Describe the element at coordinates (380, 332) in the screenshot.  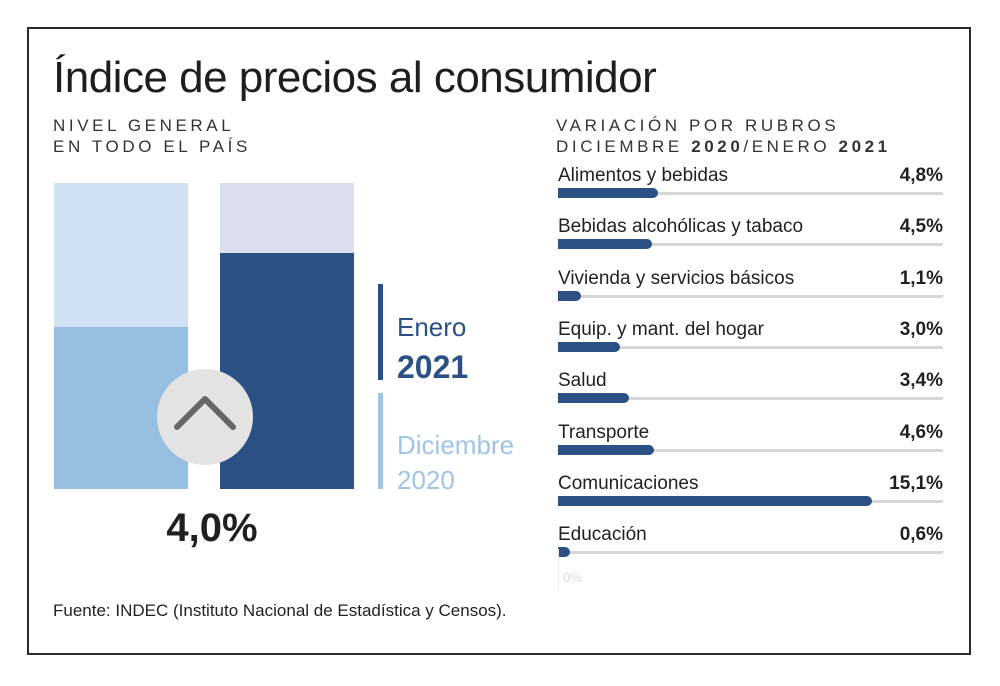
I see `legend-marker-enero` at that location.